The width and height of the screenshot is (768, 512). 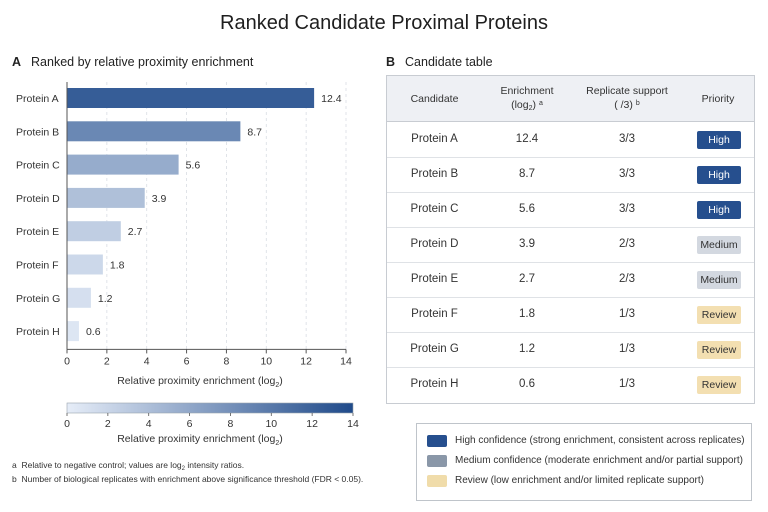 I want to click on support-header-bottom: ( /3) b, so click(x=627, y=106).